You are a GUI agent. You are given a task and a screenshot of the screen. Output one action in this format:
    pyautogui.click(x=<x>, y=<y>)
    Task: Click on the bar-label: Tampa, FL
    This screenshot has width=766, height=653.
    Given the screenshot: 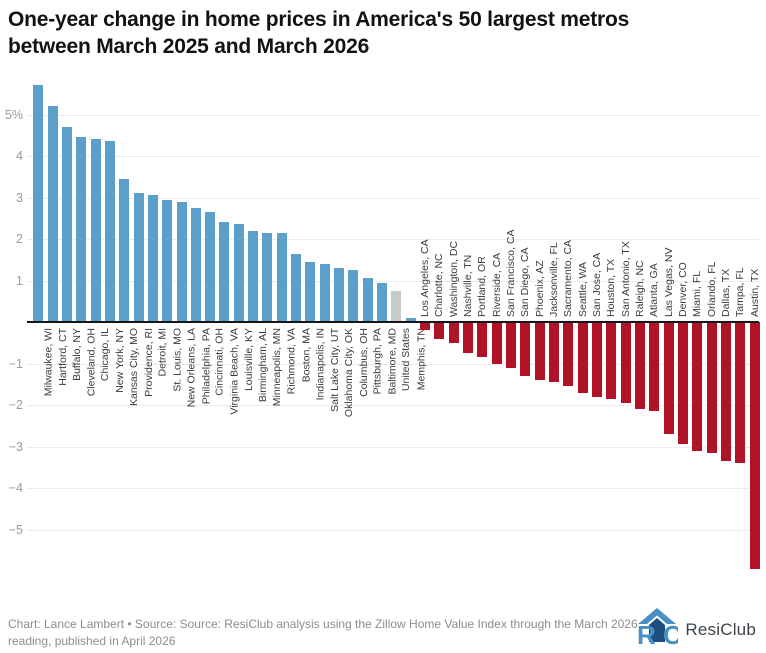 What is the action you would take?
    pyautogui.click(x=740, y=292)
    